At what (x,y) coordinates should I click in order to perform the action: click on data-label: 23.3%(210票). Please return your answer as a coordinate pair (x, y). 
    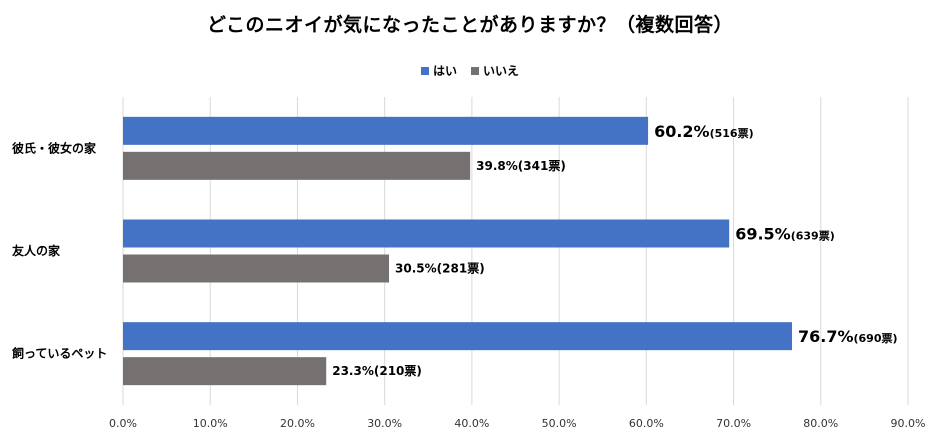
    Looking at the image, I should click on (377, 371).